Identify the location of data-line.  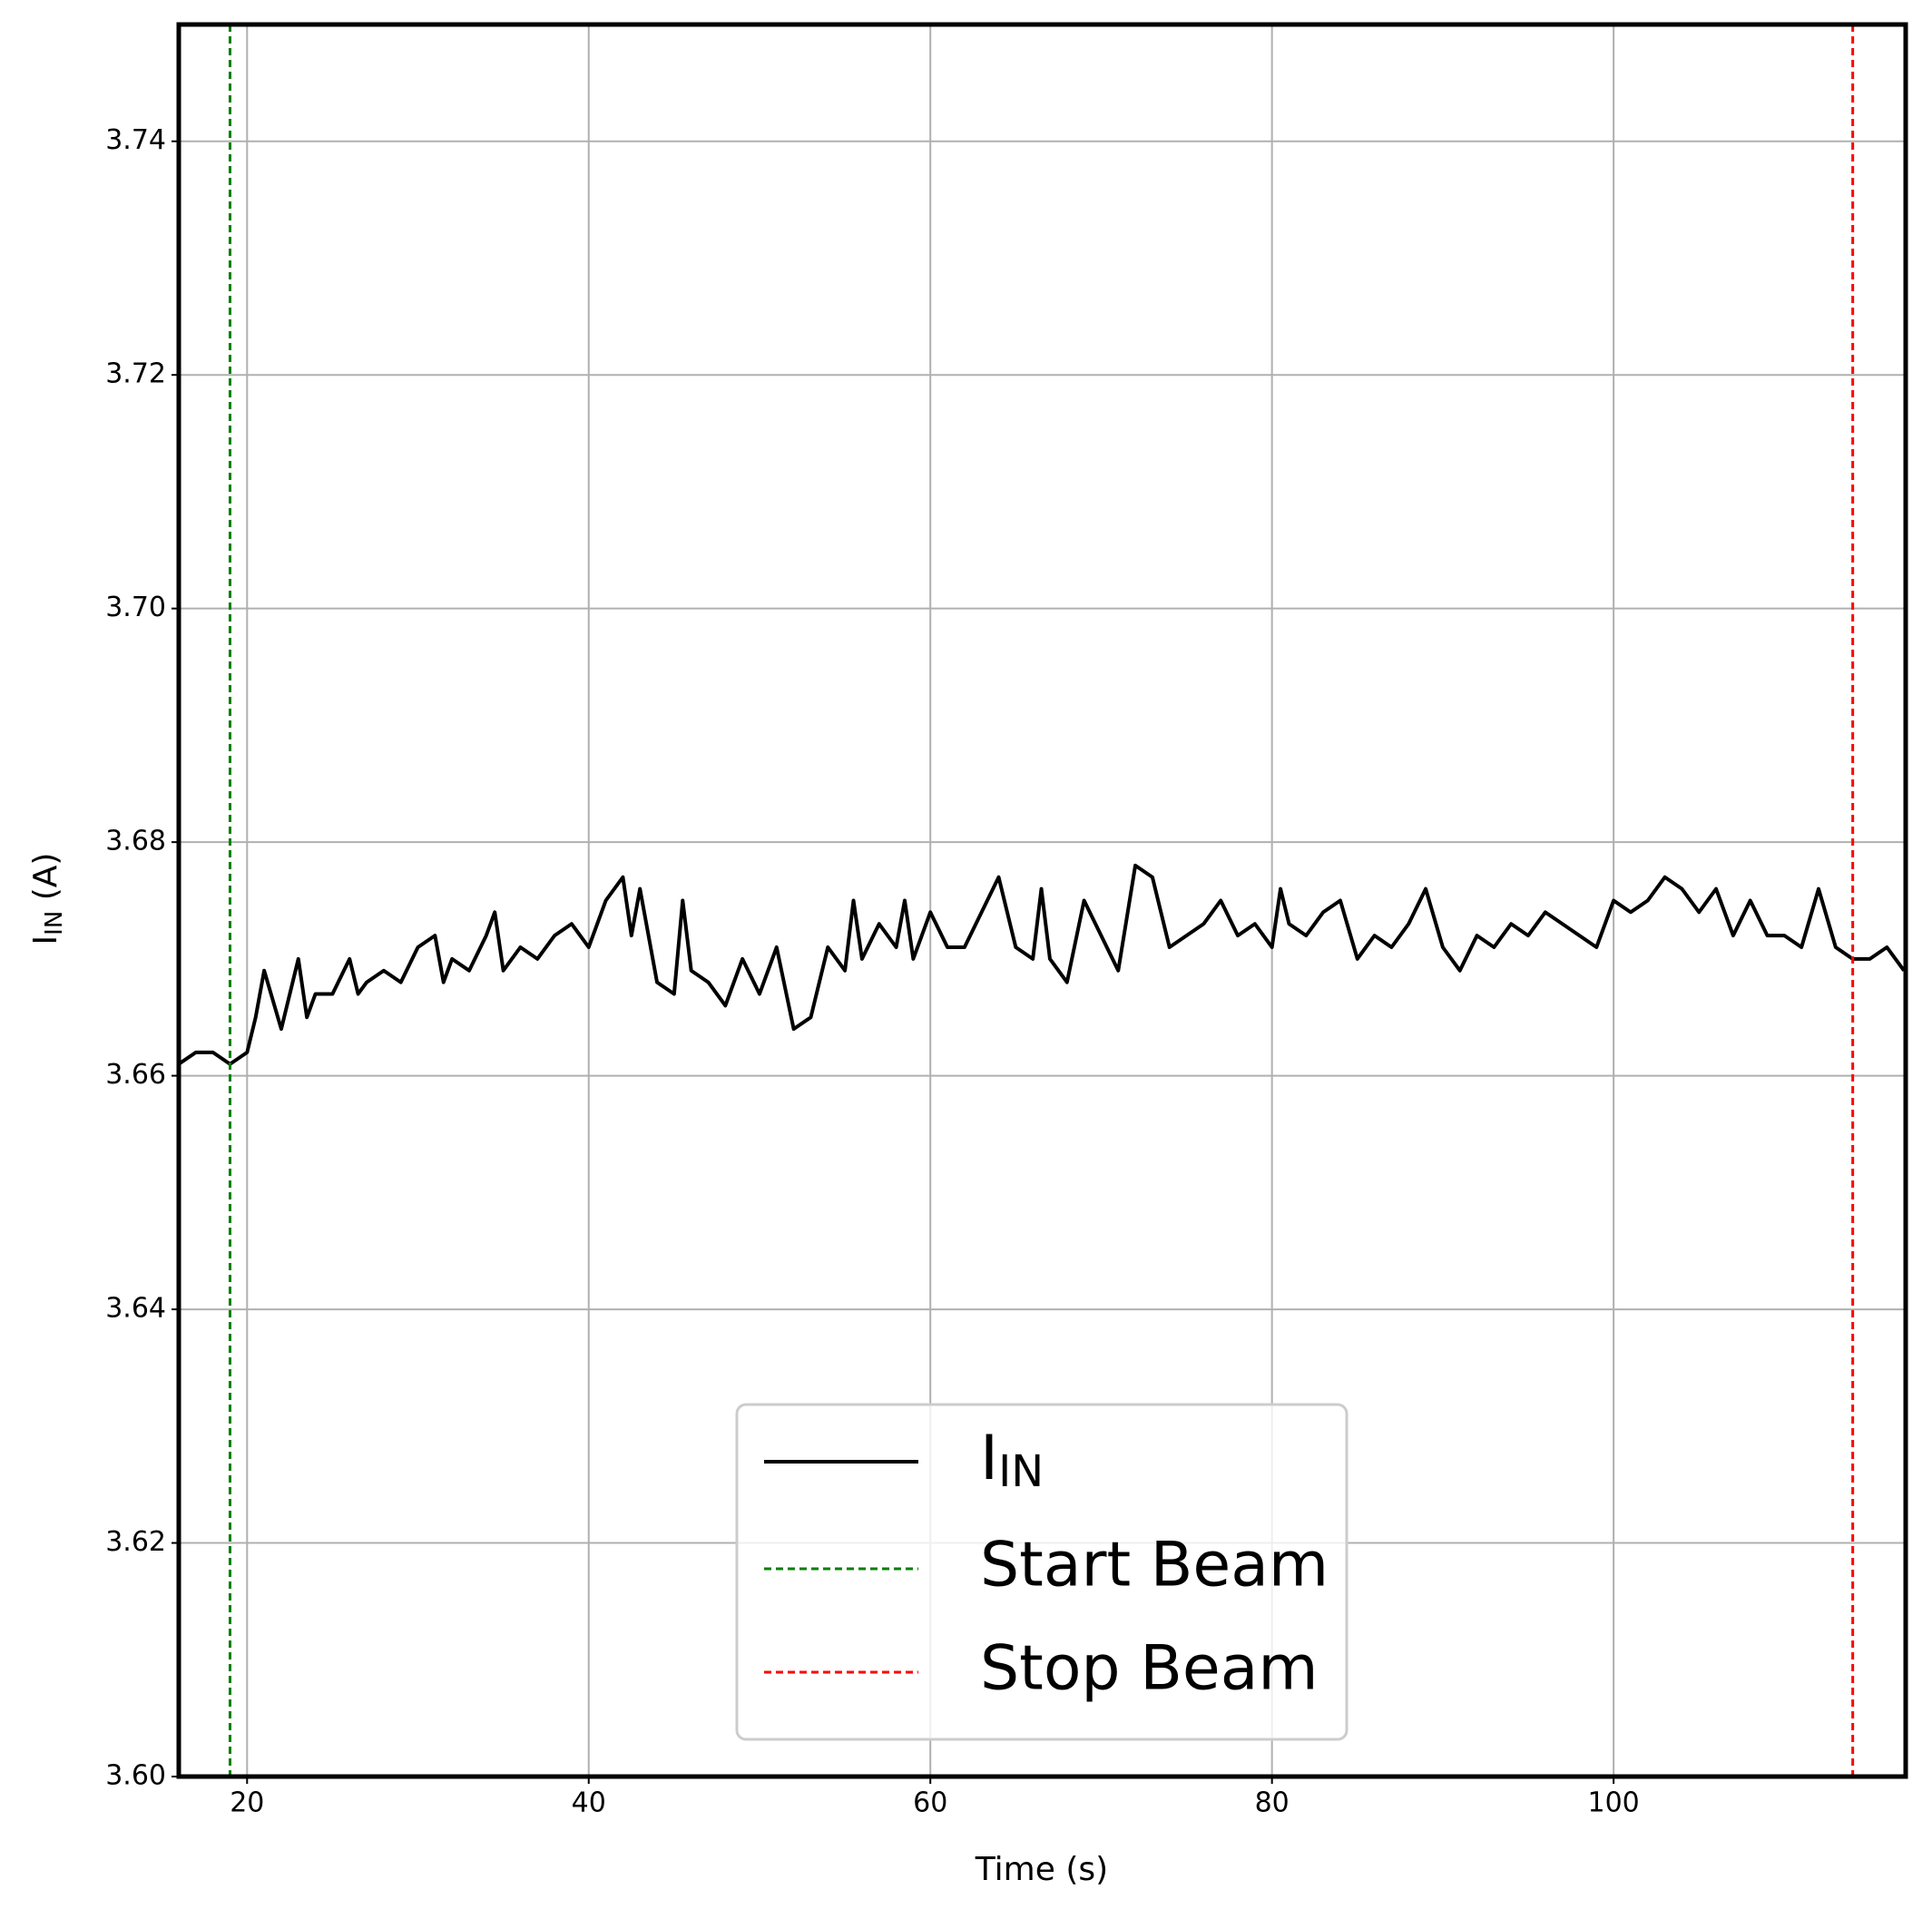
(1042, 964).